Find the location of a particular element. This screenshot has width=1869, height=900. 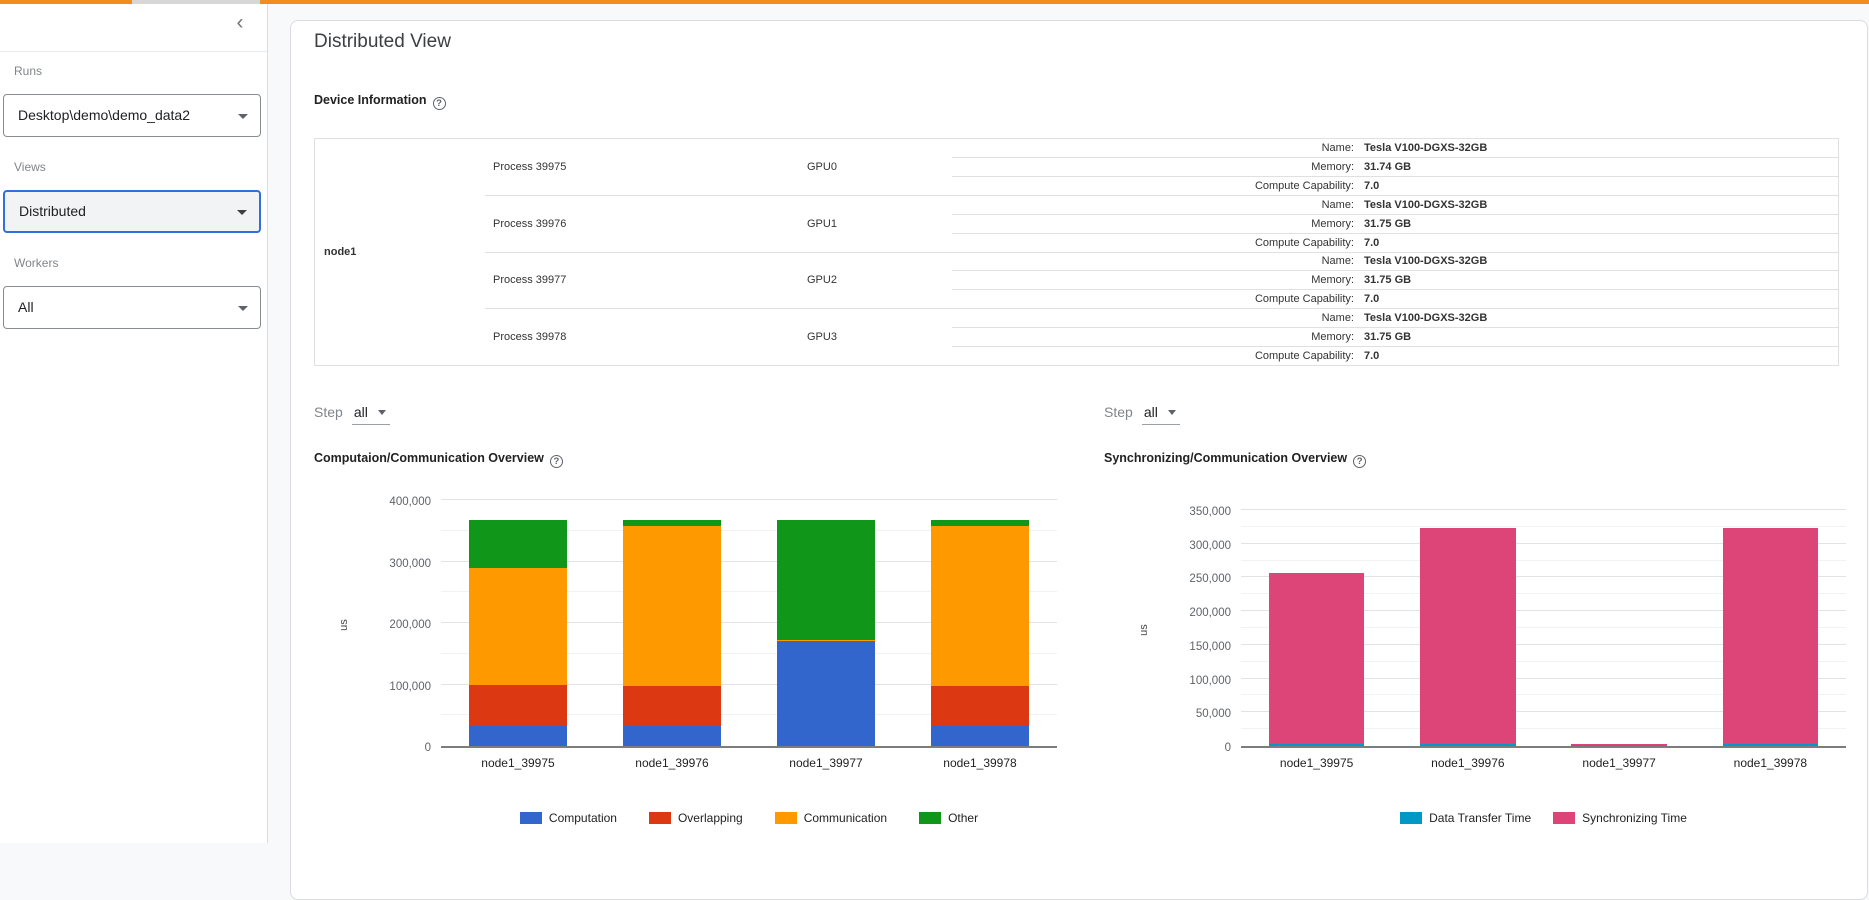

workers-label: Workers is located at coordinates (36, 263).